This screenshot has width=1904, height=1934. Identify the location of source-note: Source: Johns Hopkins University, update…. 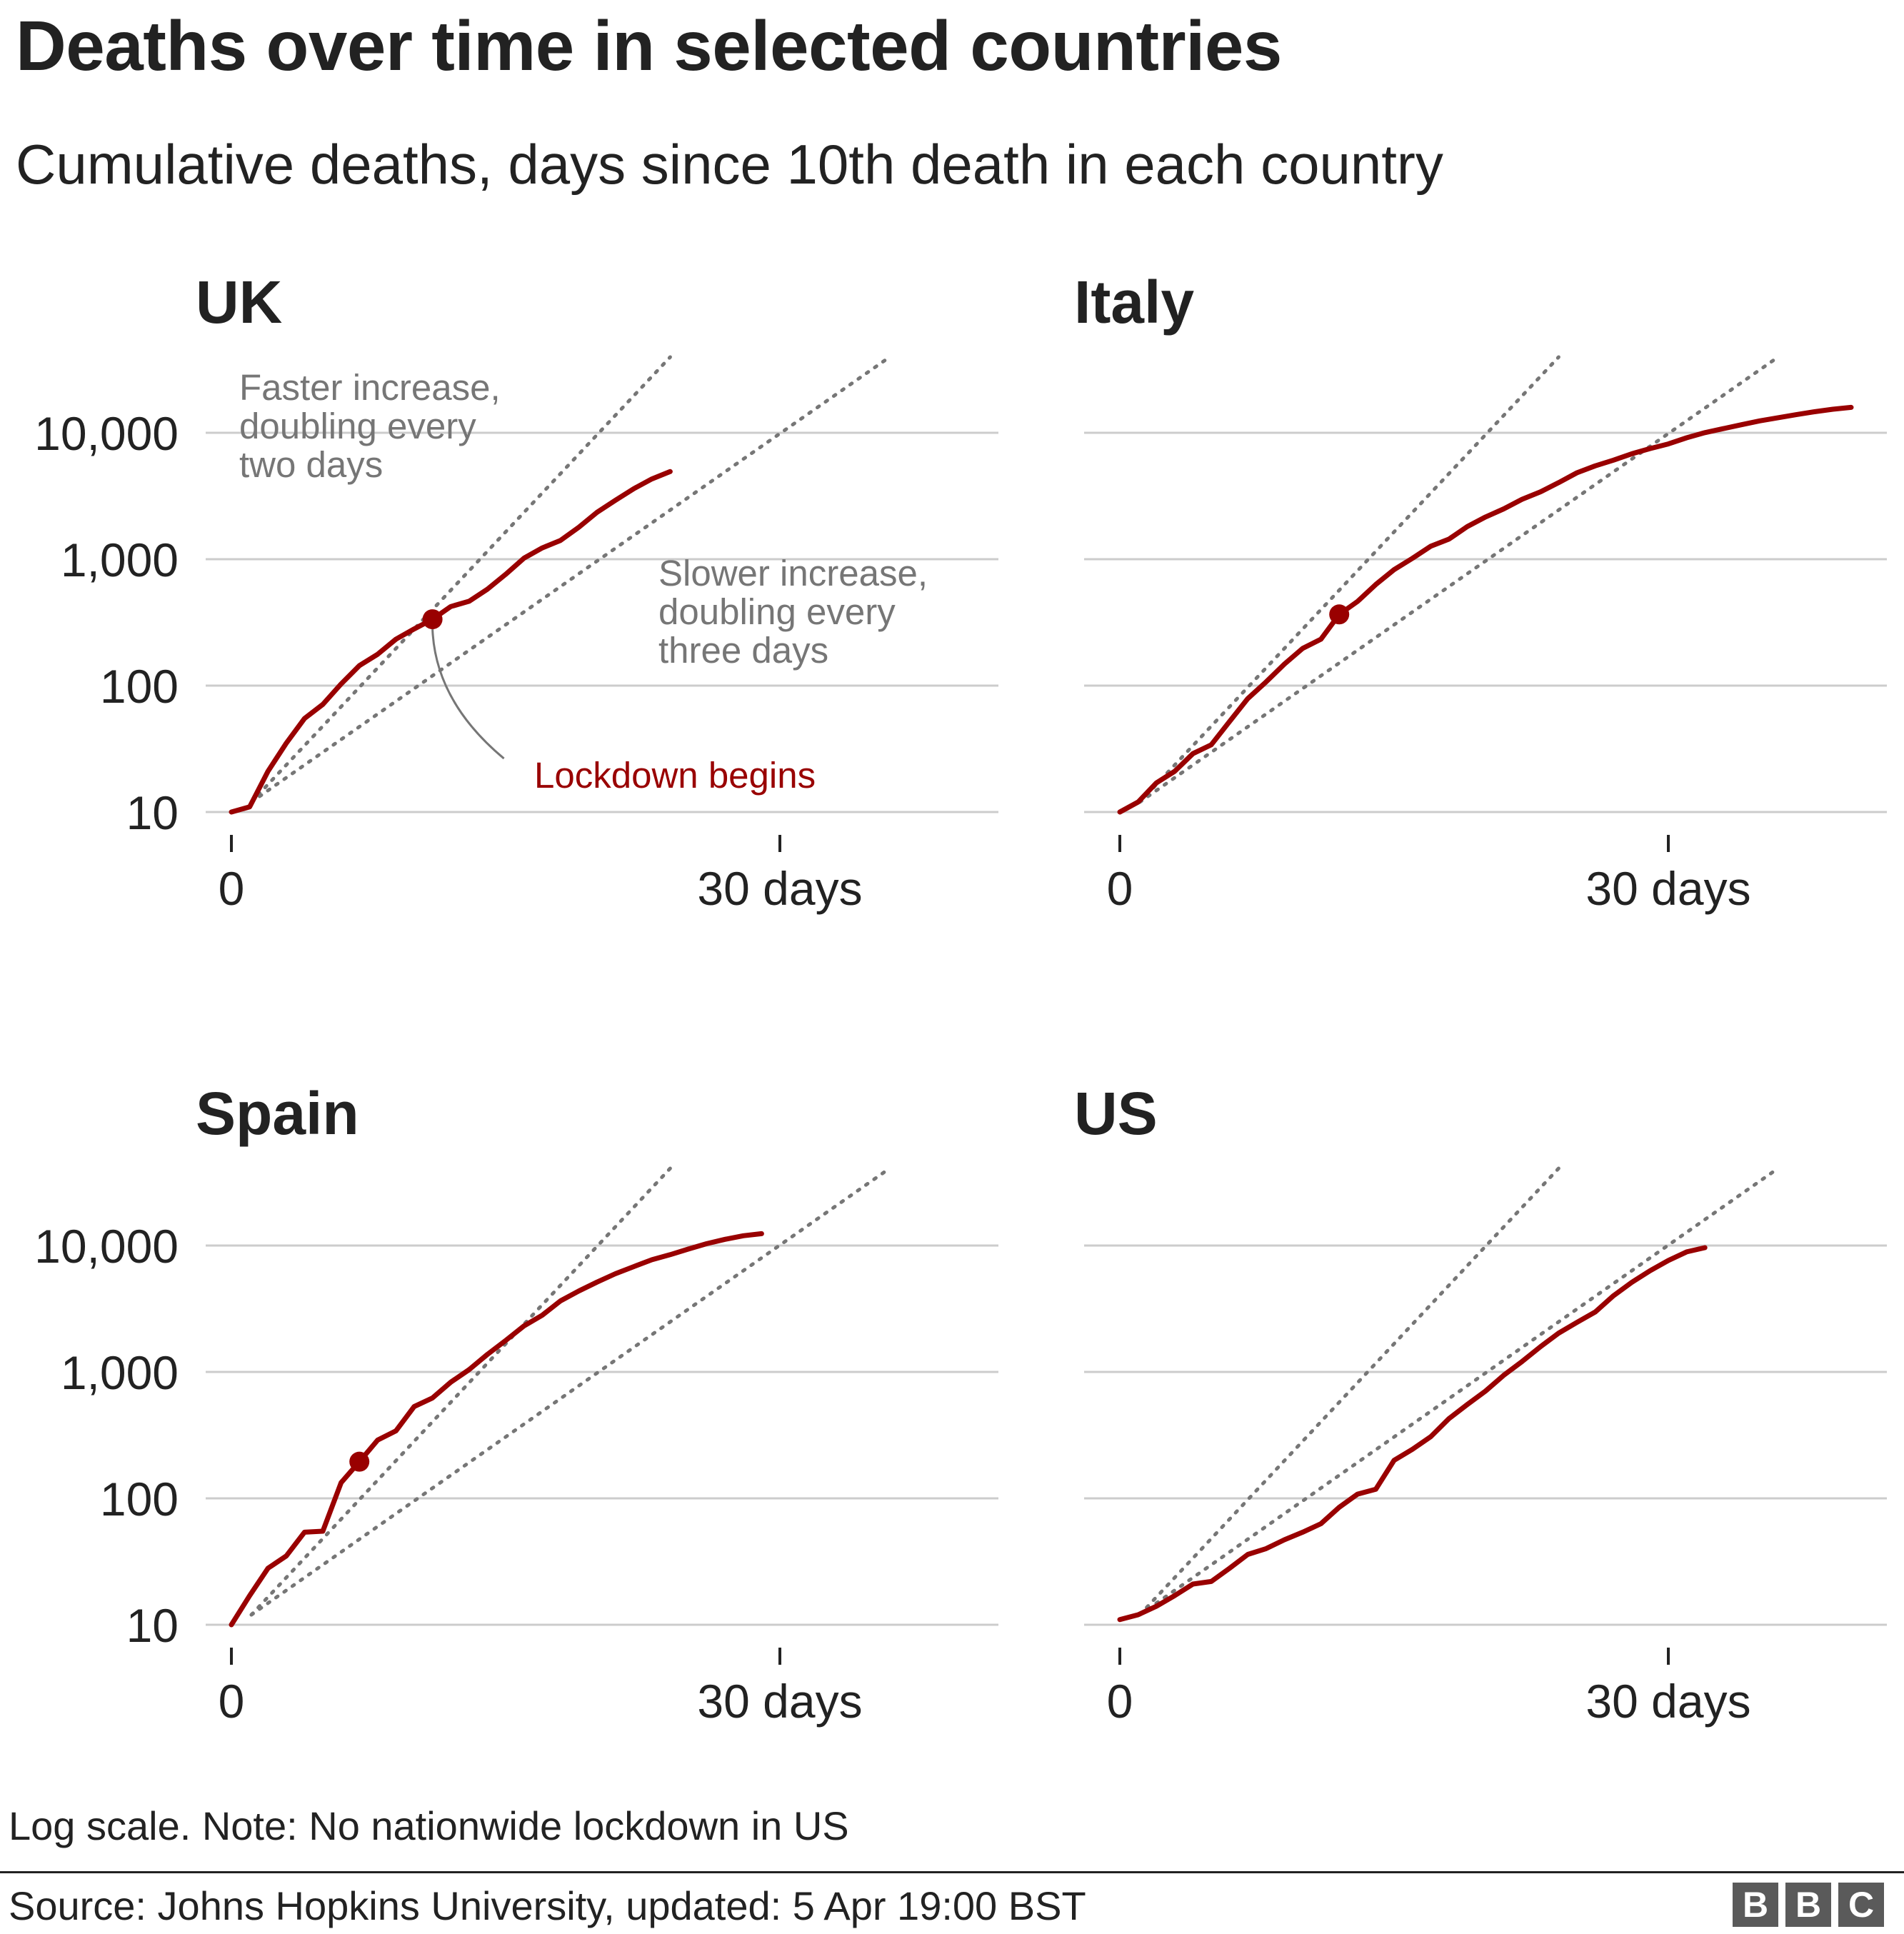
(547, 1905).